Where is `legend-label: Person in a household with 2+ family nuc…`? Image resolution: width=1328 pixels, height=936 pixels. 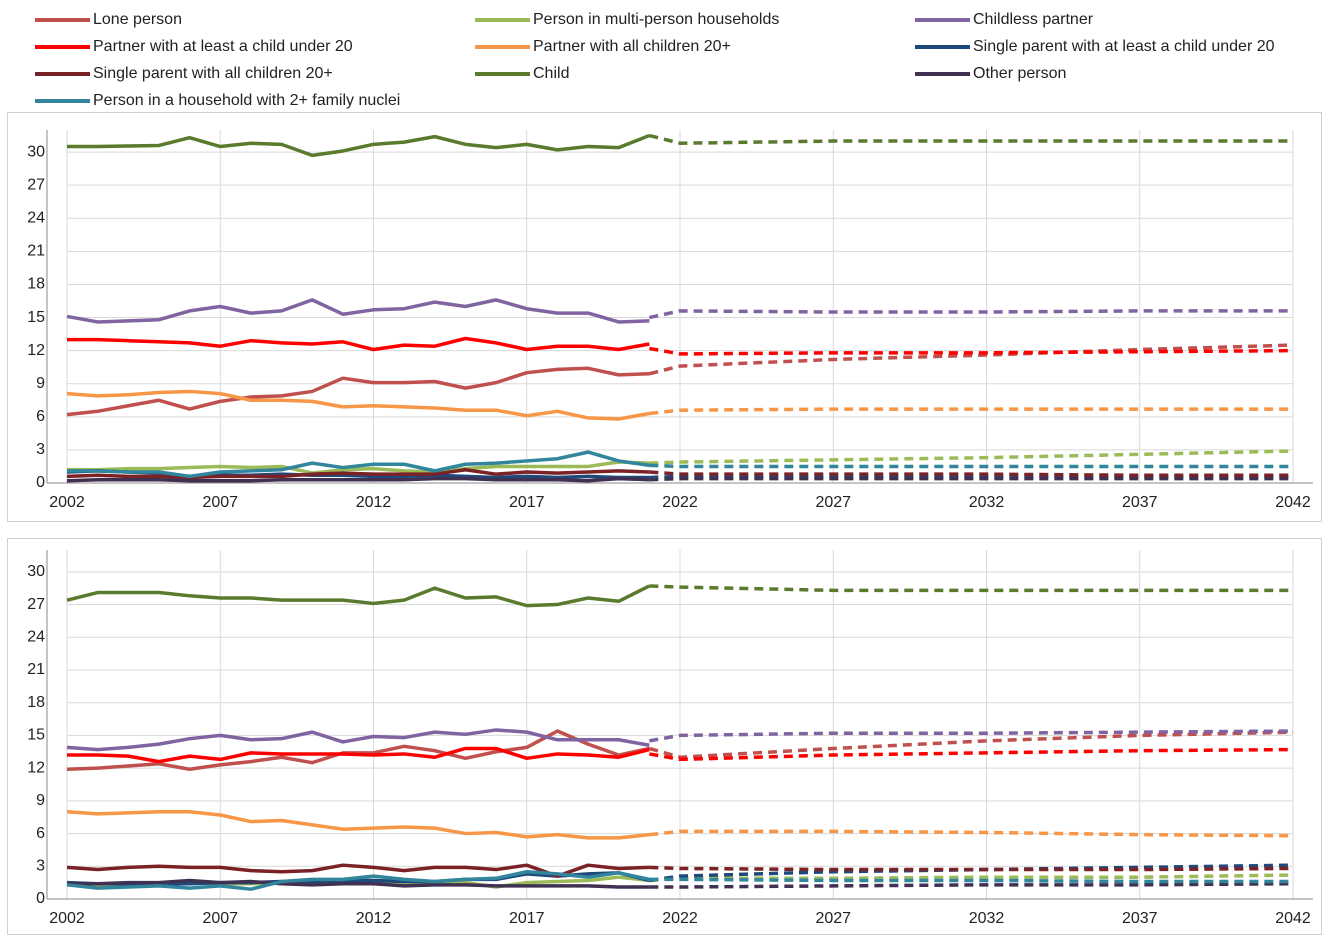
legend-label: Person in a household with 2+ family nuc… is located at coordinates (246, 100).